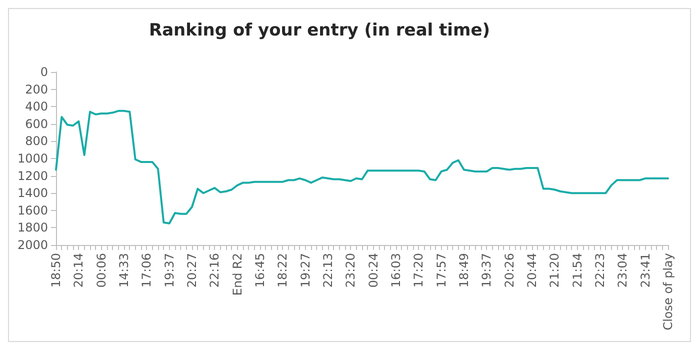 The height and width of the screenshot is (350, 699). I want to click on x-tick-label: 22:13, so click(328, 270).